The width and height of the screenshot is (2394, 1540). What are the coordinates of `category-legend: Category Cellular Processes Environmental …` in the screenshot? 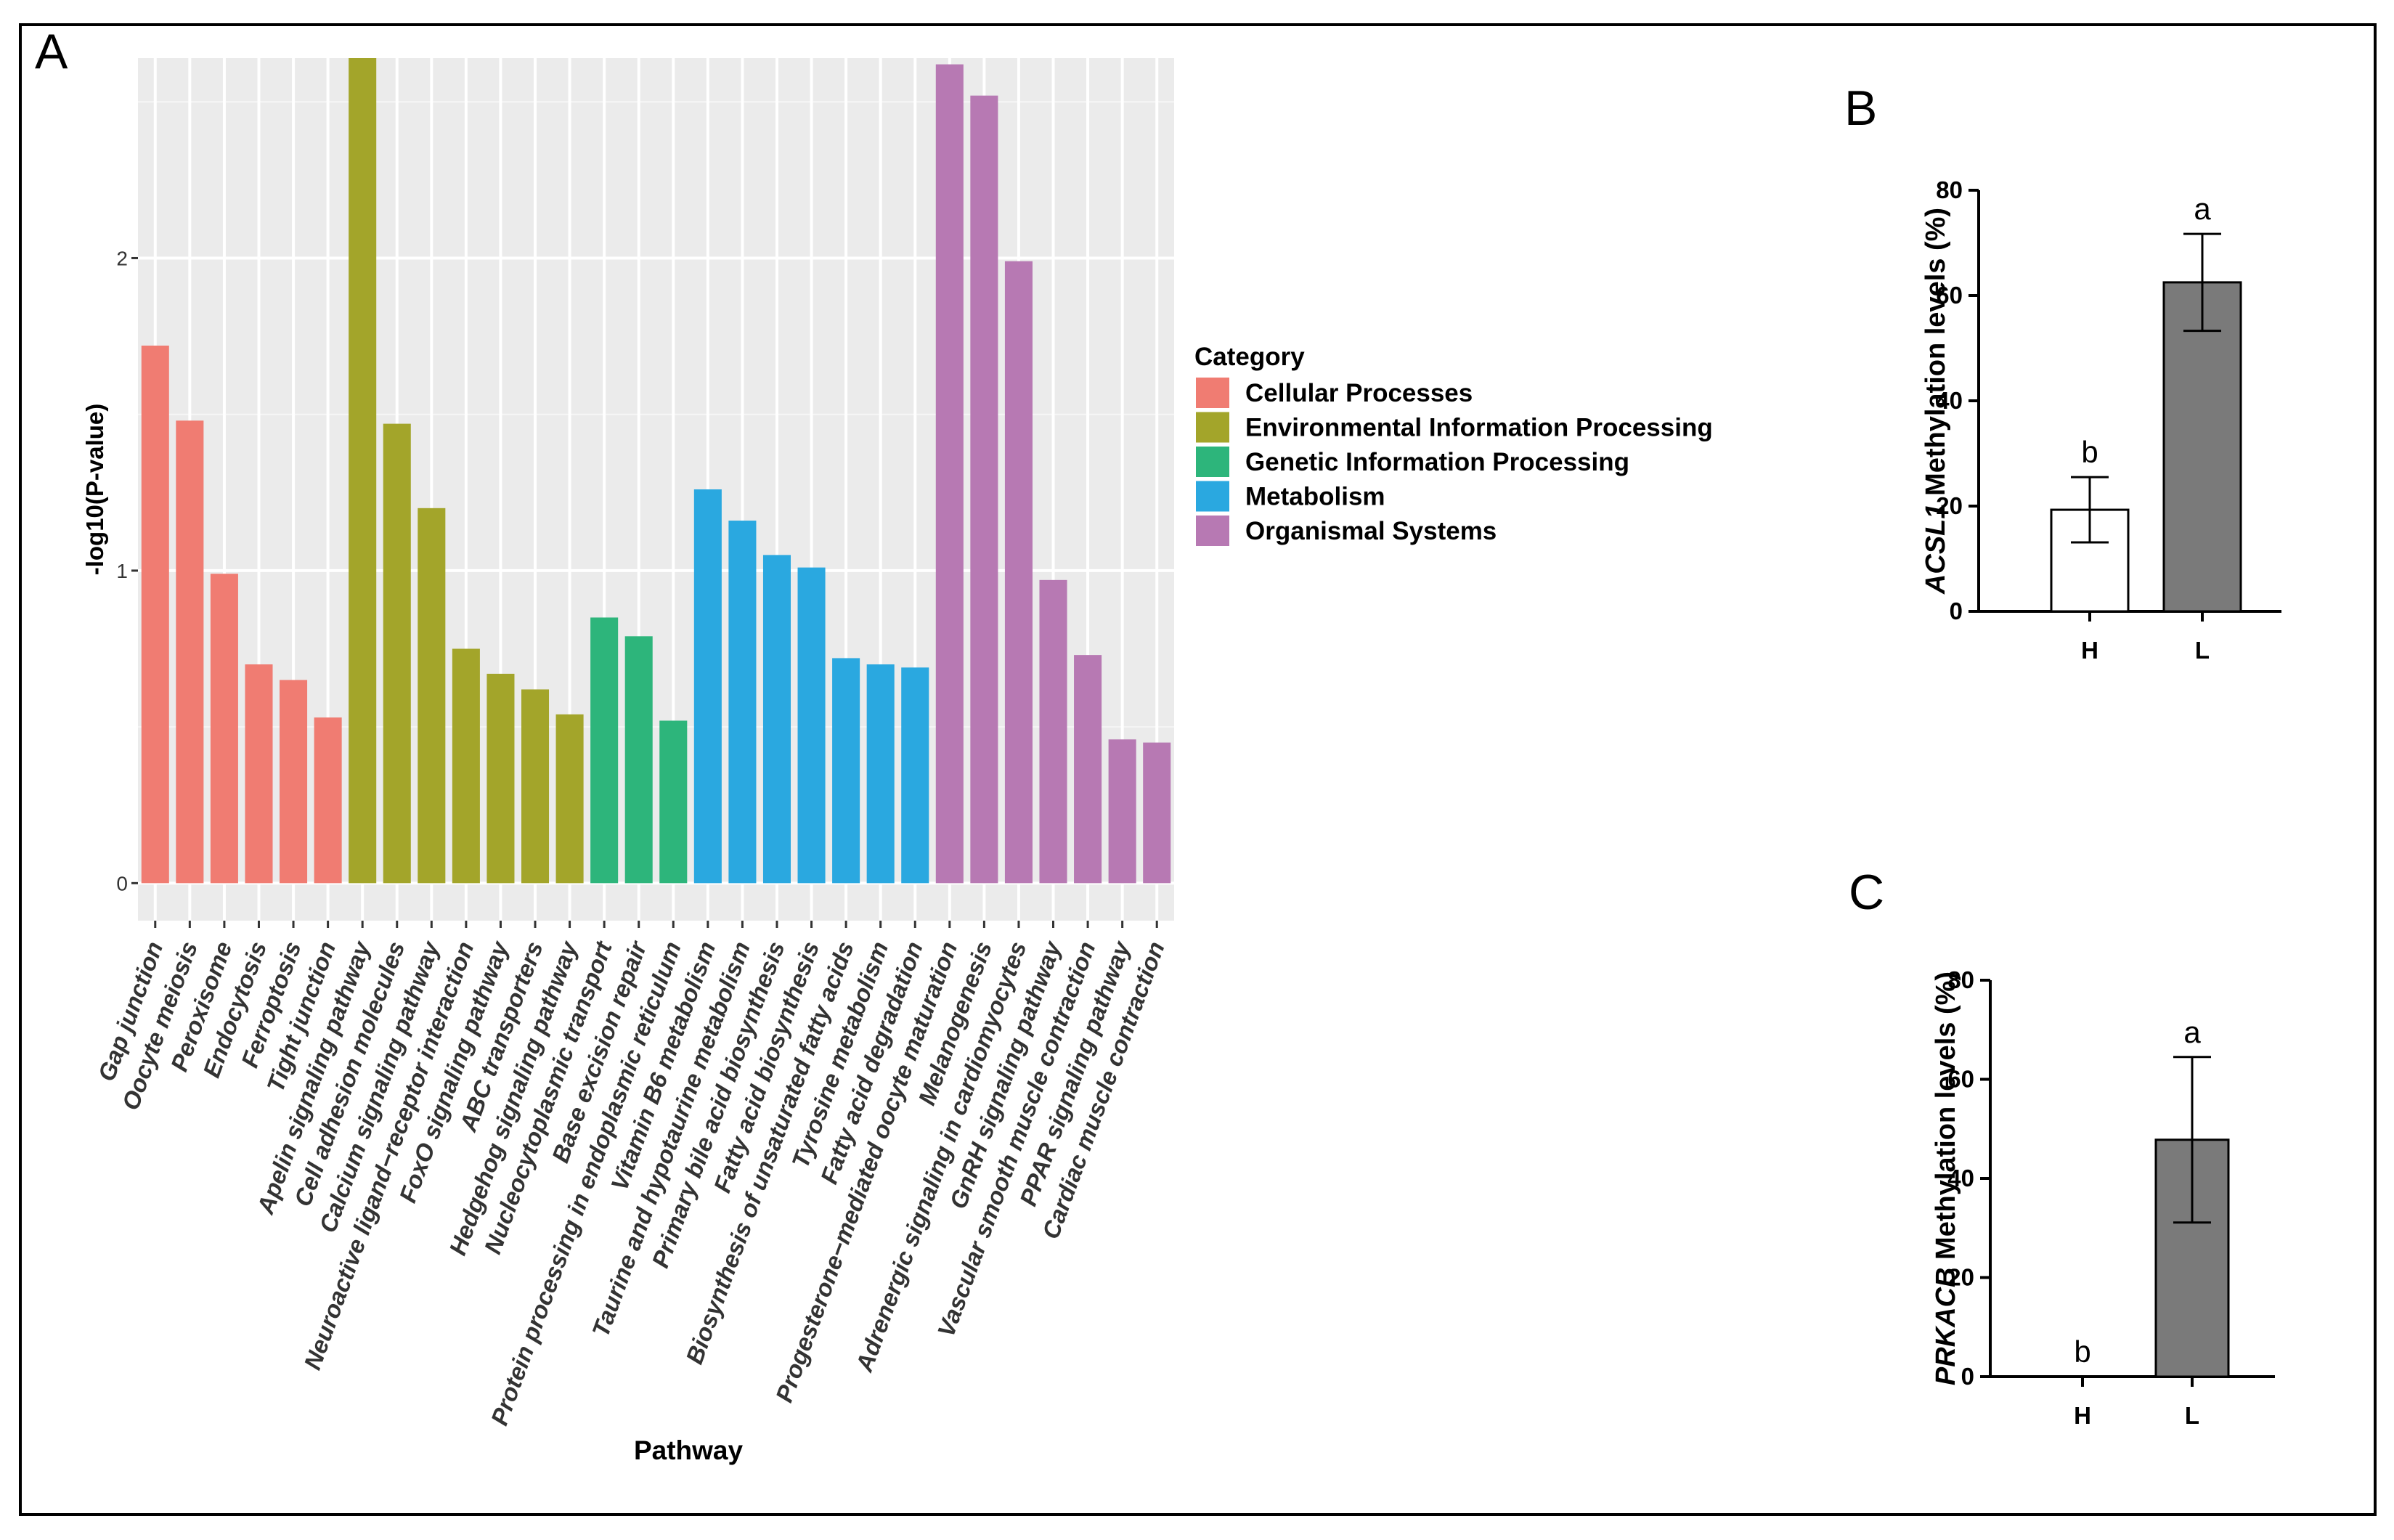 It's located at (1453, 444).